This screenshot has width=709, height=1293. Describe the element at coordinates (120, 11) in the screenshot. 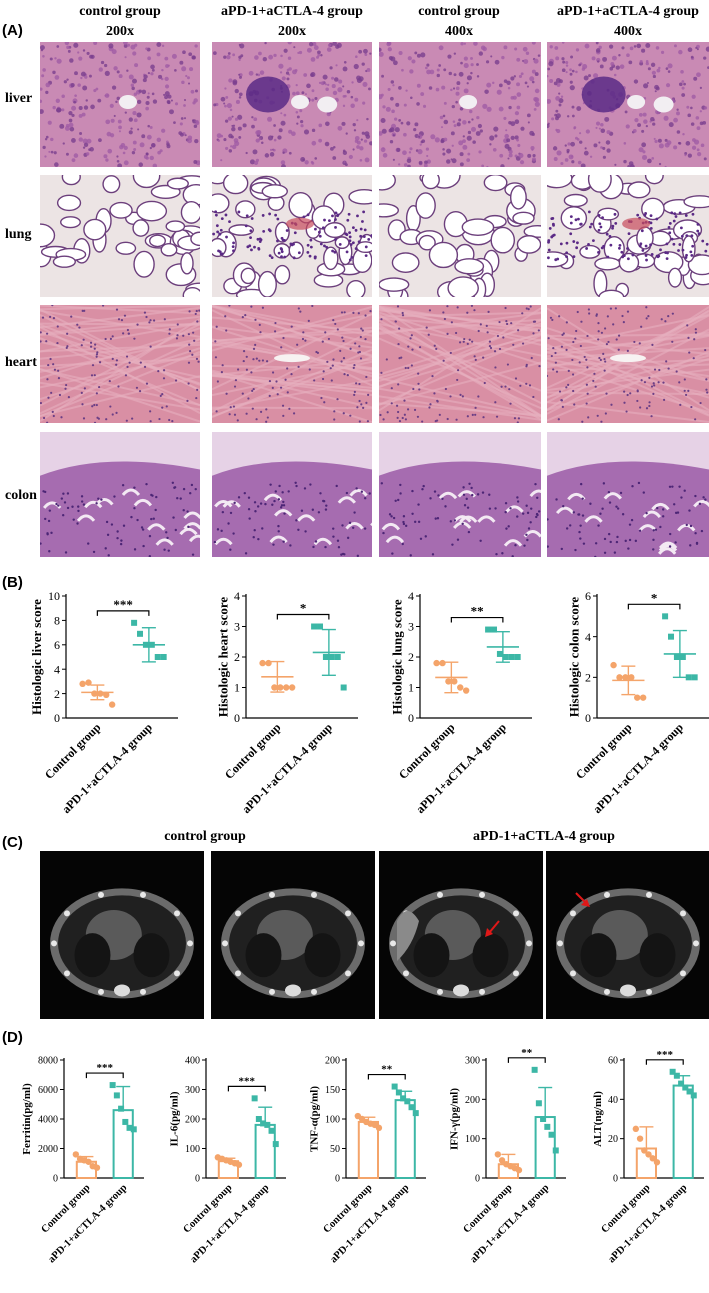

I see `column-group: control group` at that location.